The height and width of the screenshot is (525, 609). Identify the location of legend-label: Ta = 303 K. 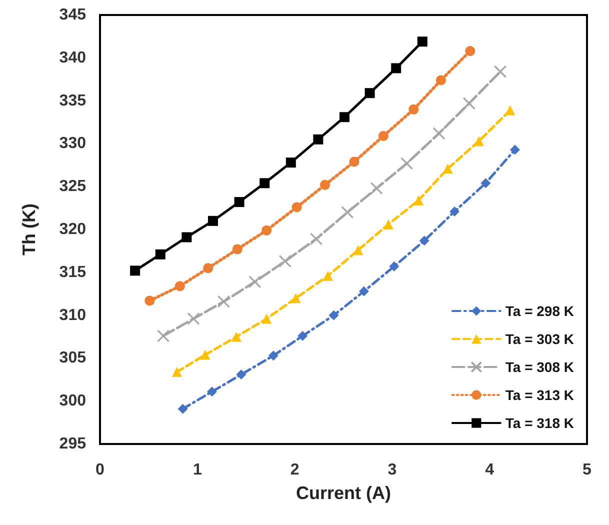
(539, 339).